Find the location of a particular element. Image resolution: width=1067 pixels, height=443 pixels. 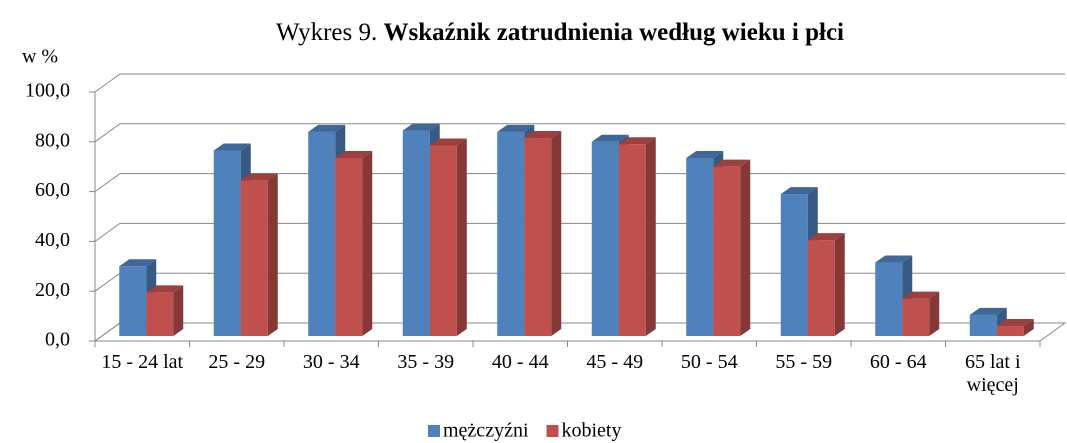

y-tick-label: 100,0 is located at coordinates (47, 91).